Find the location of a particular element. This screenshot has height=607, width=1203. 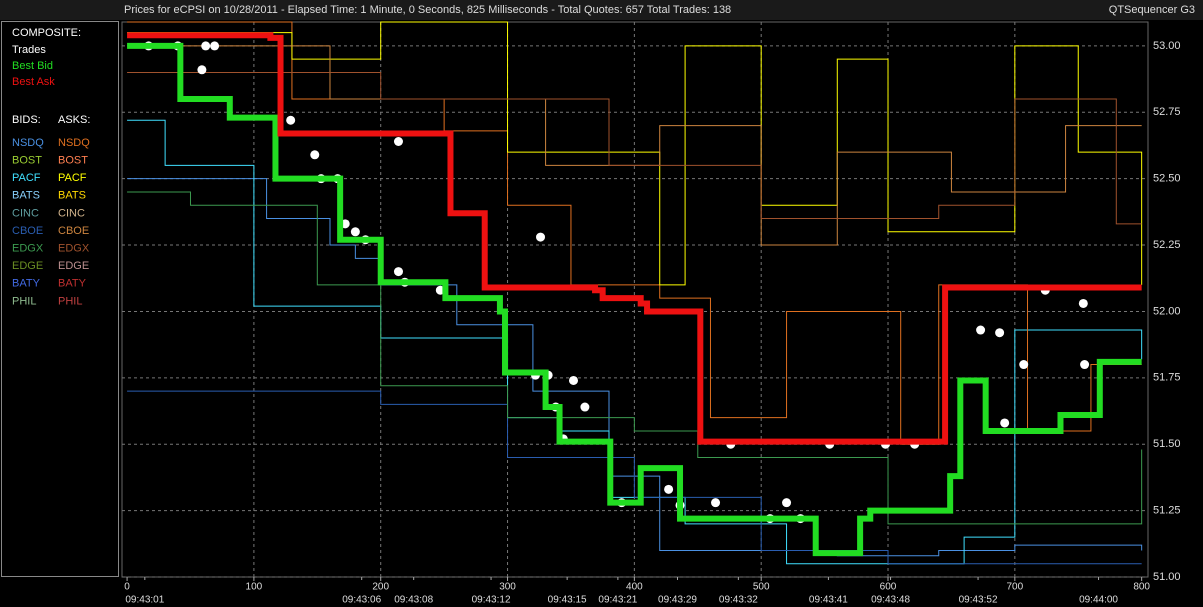

title-bar is located at coordinates (601, 10).